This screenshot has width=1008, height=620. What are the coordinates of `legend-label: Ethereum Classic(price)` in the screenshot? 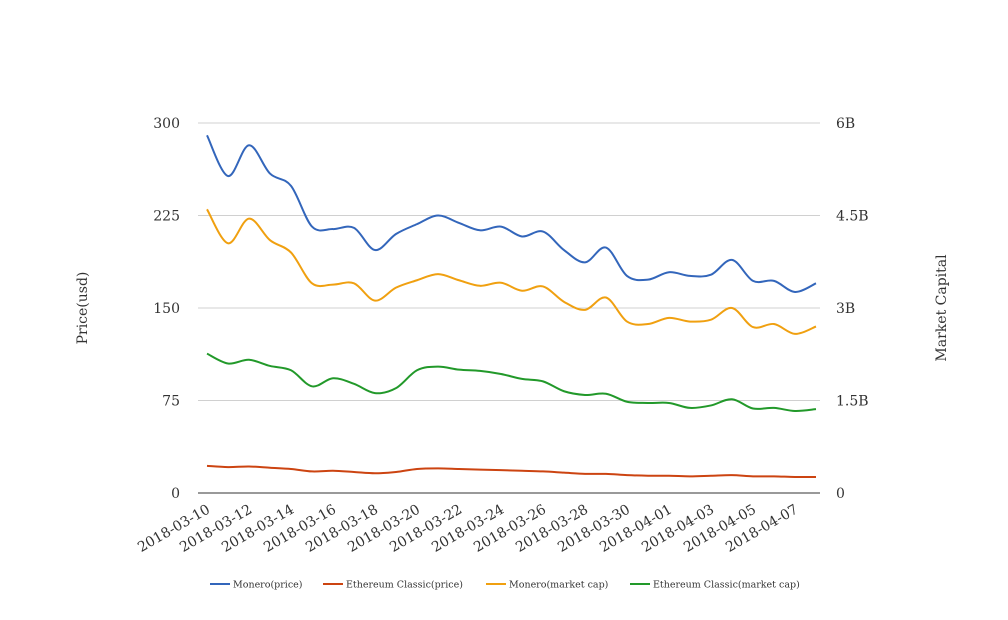 It's located at (404, 585).